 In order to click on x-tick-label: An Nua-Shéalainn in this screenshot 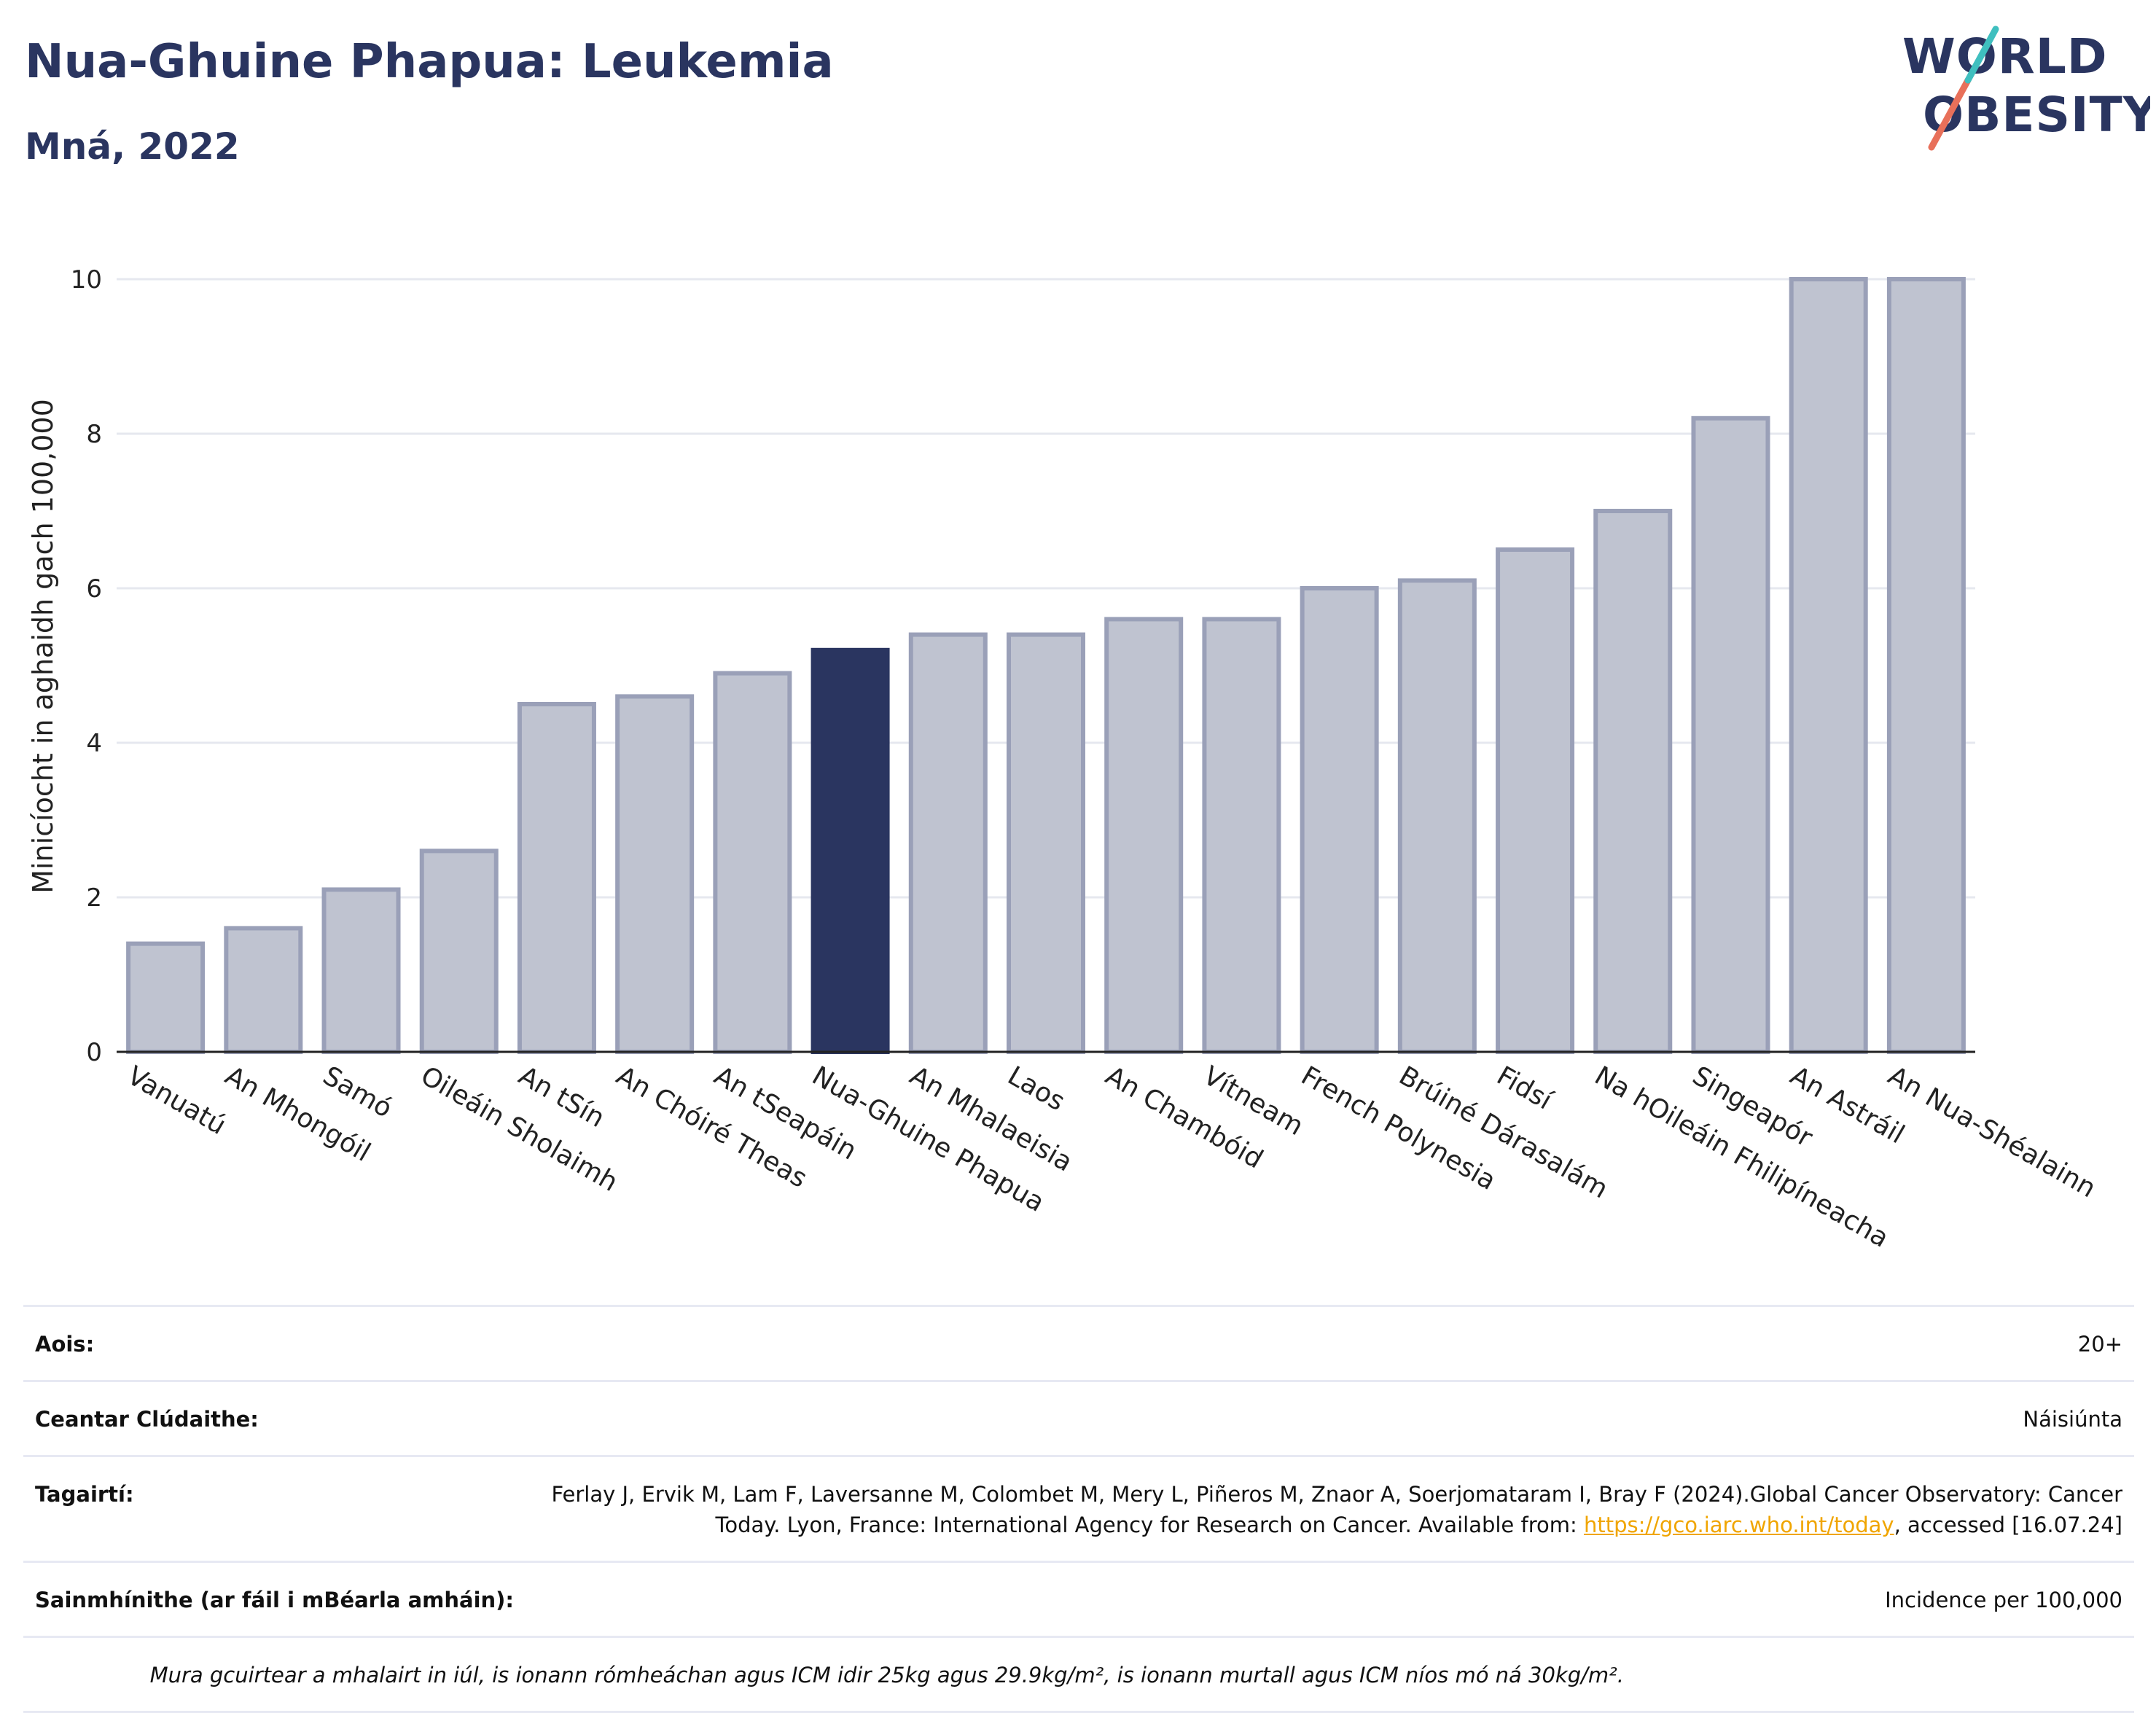, I will do `click(1992, 1132)`.